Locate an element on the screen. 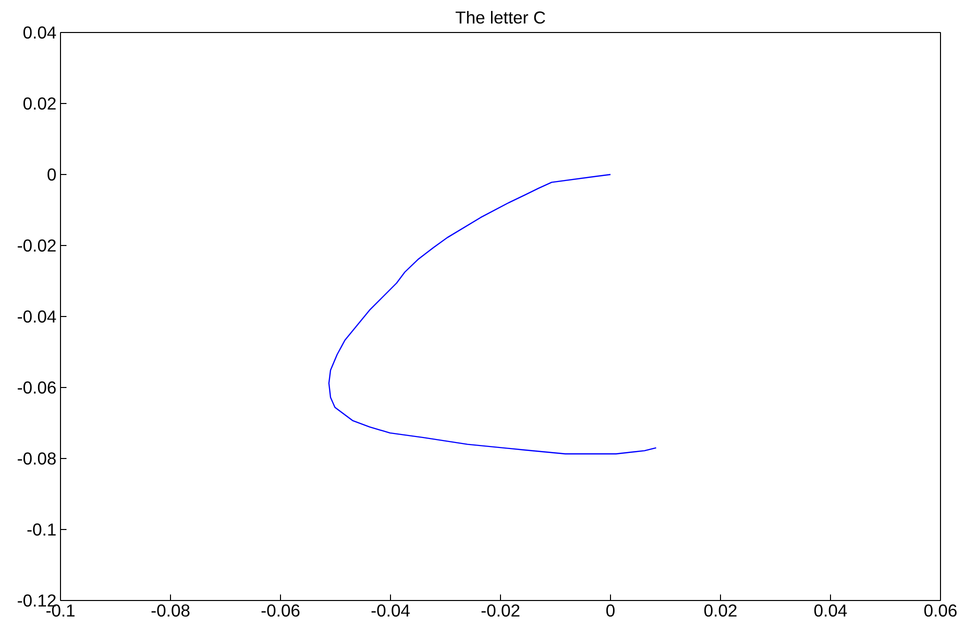 The image size is (976, 643). y-tick-label: 0.04 is located at coordinates (39, 32).